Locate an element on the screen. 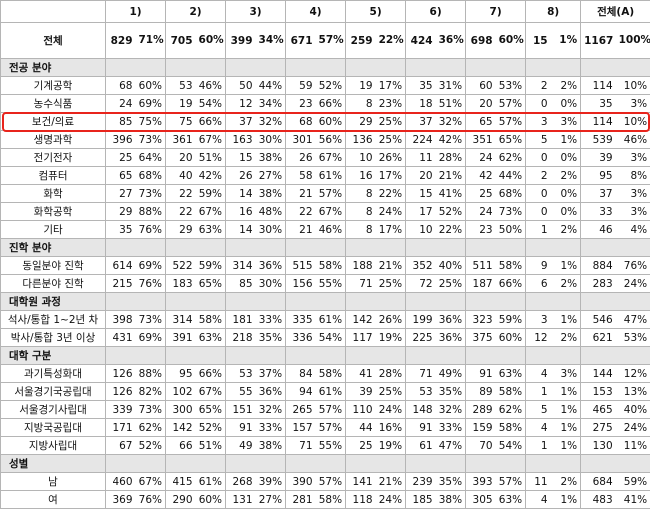 This screenshot has height=511, width=650. count-cell: 199 is located at coordinates (420, 319).